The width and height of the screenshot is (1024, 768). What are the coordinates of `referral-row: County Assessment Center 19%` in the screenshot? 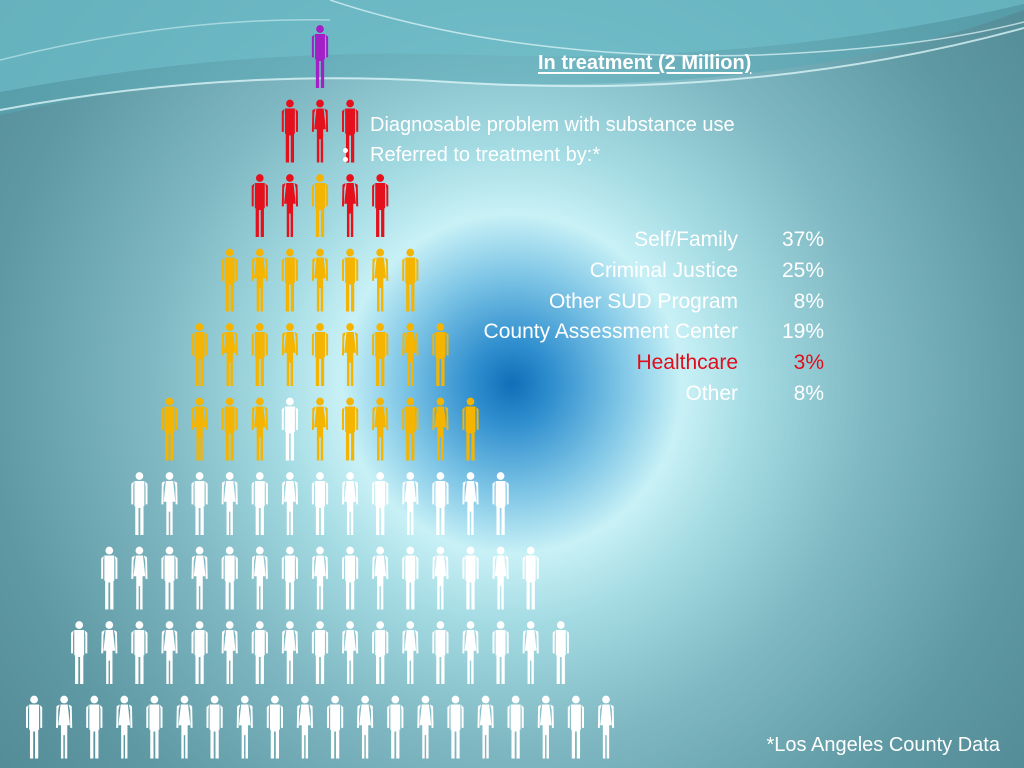 It's located at (615, 335).